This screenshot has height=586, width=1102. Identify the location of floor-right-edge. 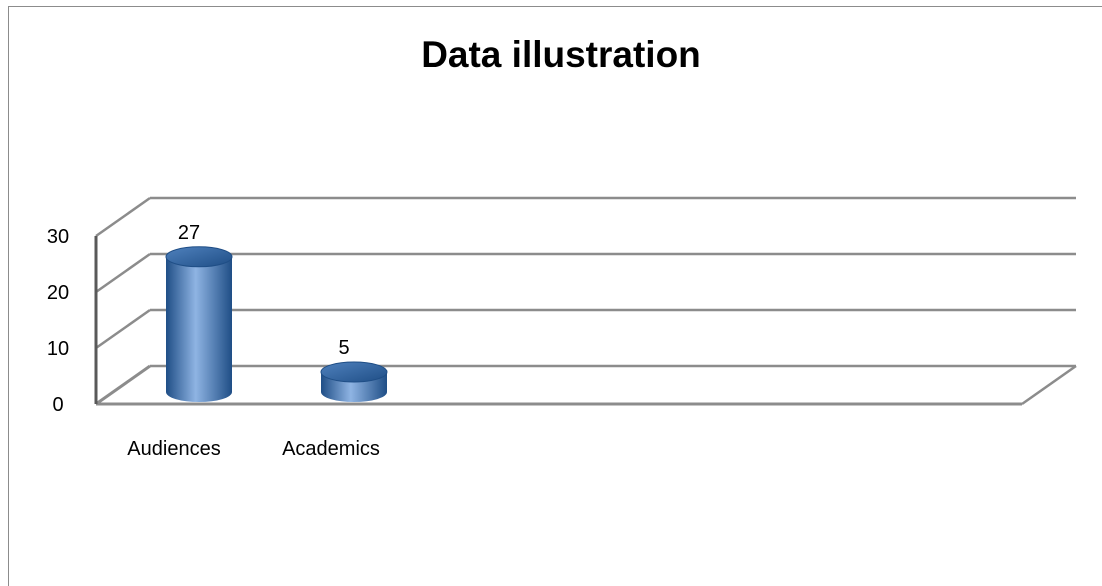
(1049, 385).